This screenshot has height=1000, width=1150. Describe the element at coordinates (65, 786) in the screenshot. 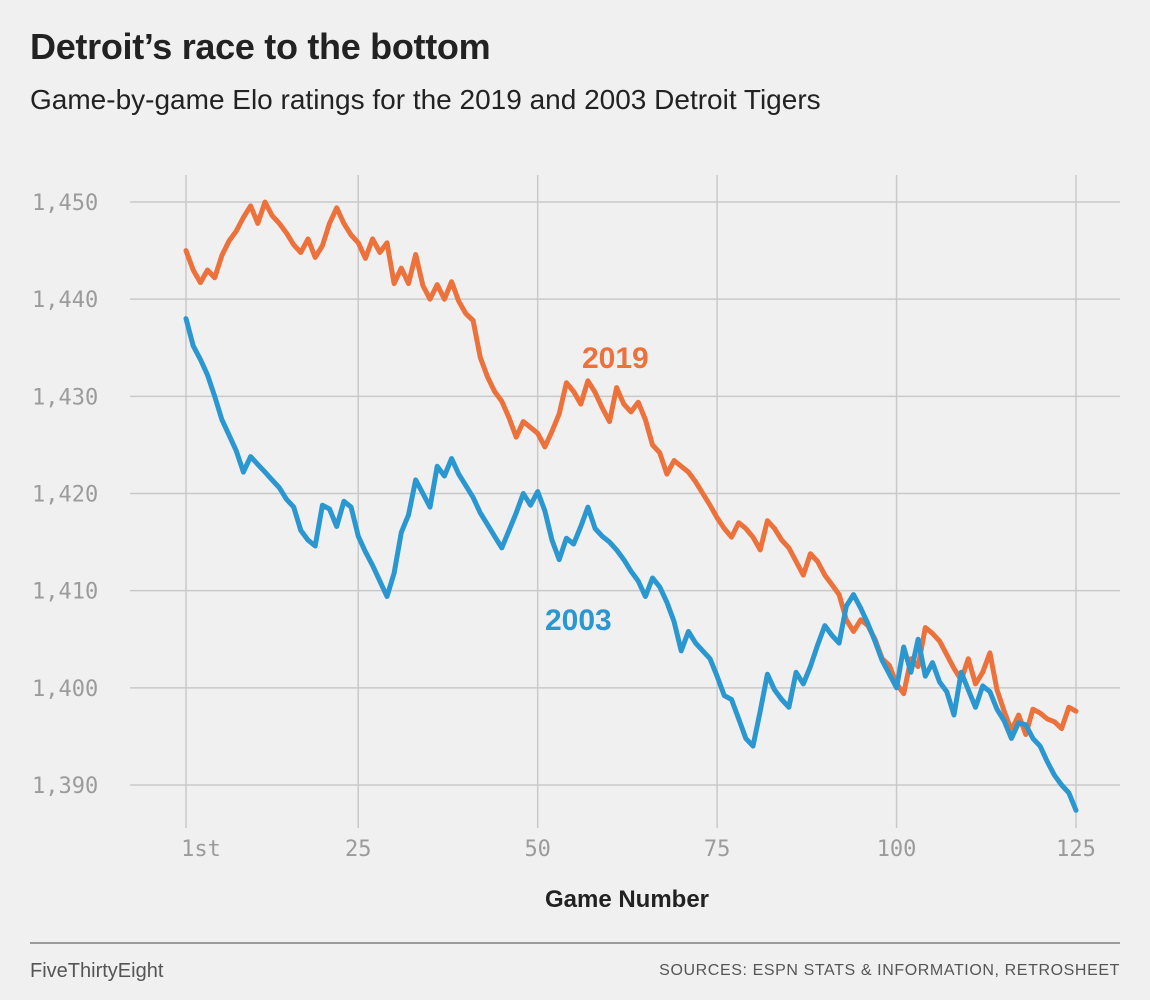

I see `y-tick-label: 1,390` at that location.